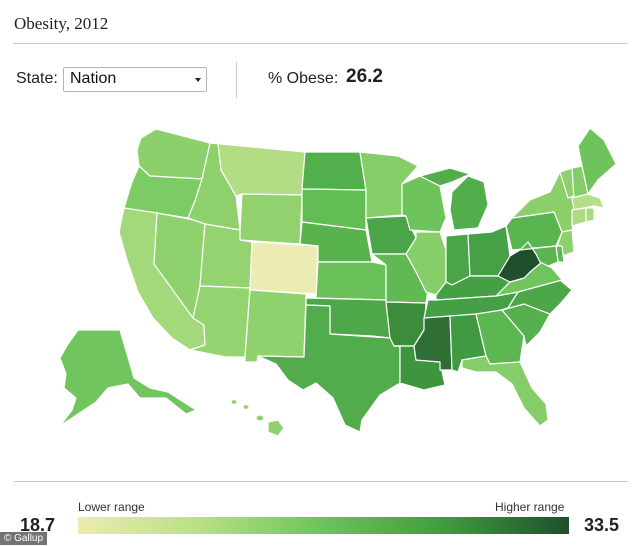 The height and width of the screenshot is (546, 634). I want to click on controls-divider, so click(236, 80).